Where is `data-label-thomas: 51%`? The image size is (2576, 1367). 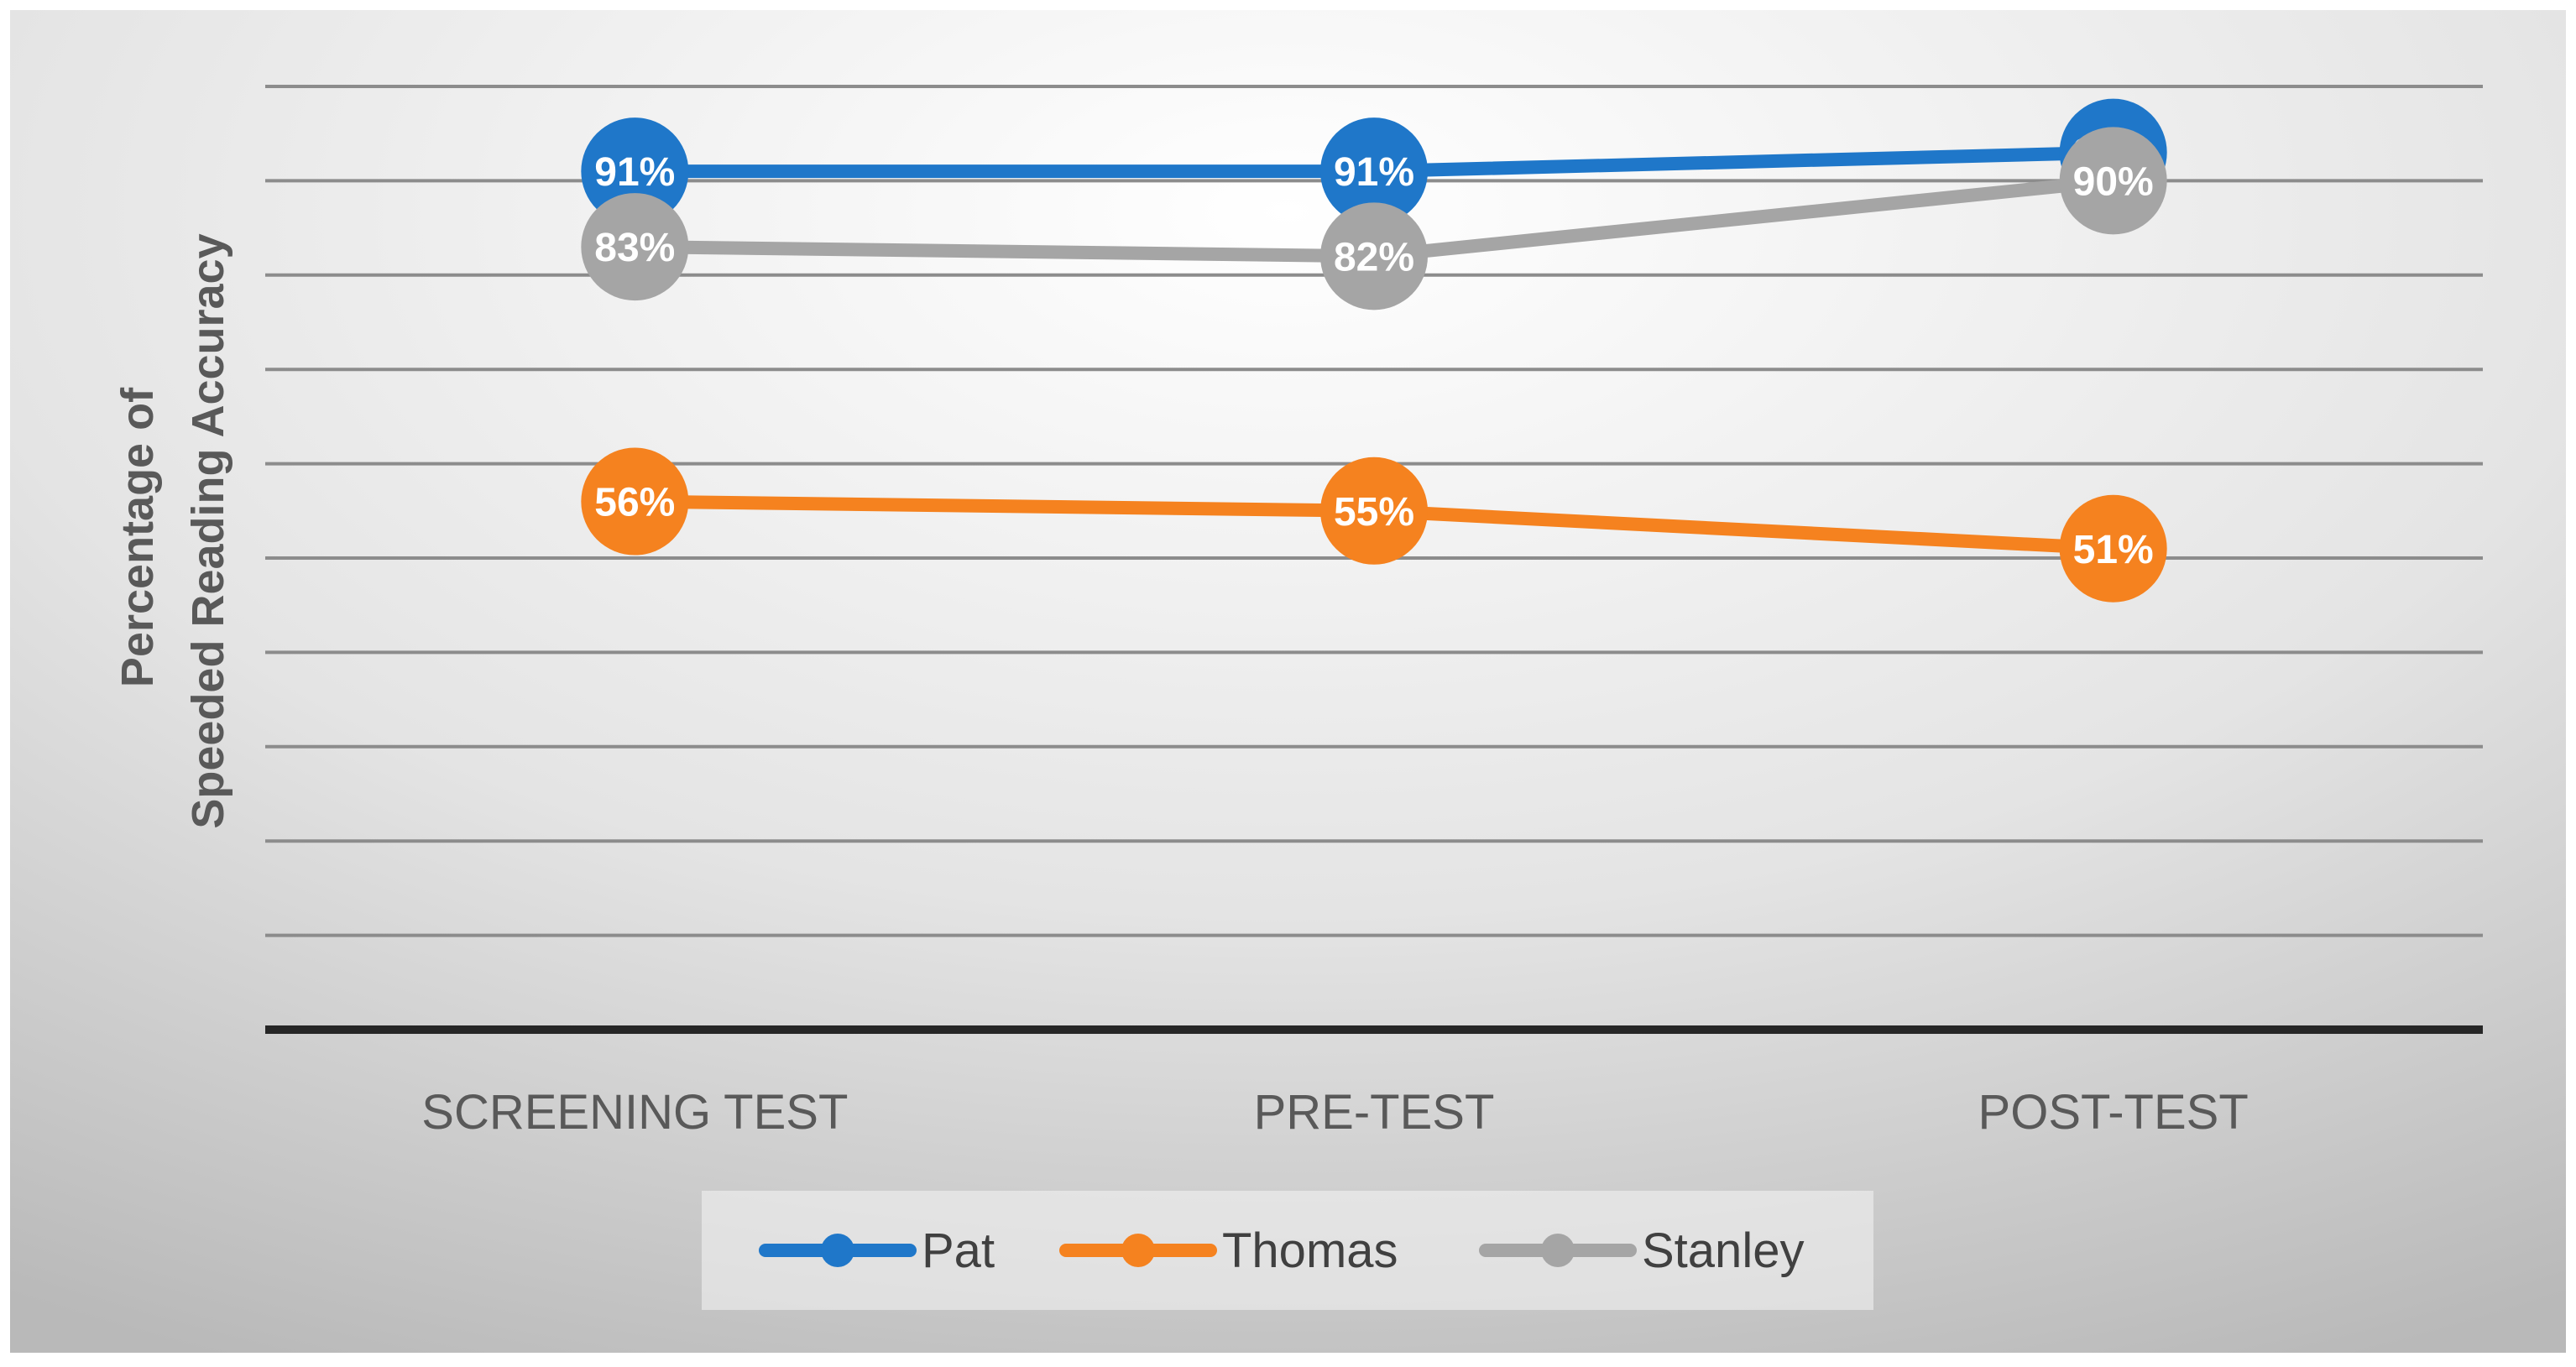 data-label-thomas: 51% is located at coordinates (2113, 550).